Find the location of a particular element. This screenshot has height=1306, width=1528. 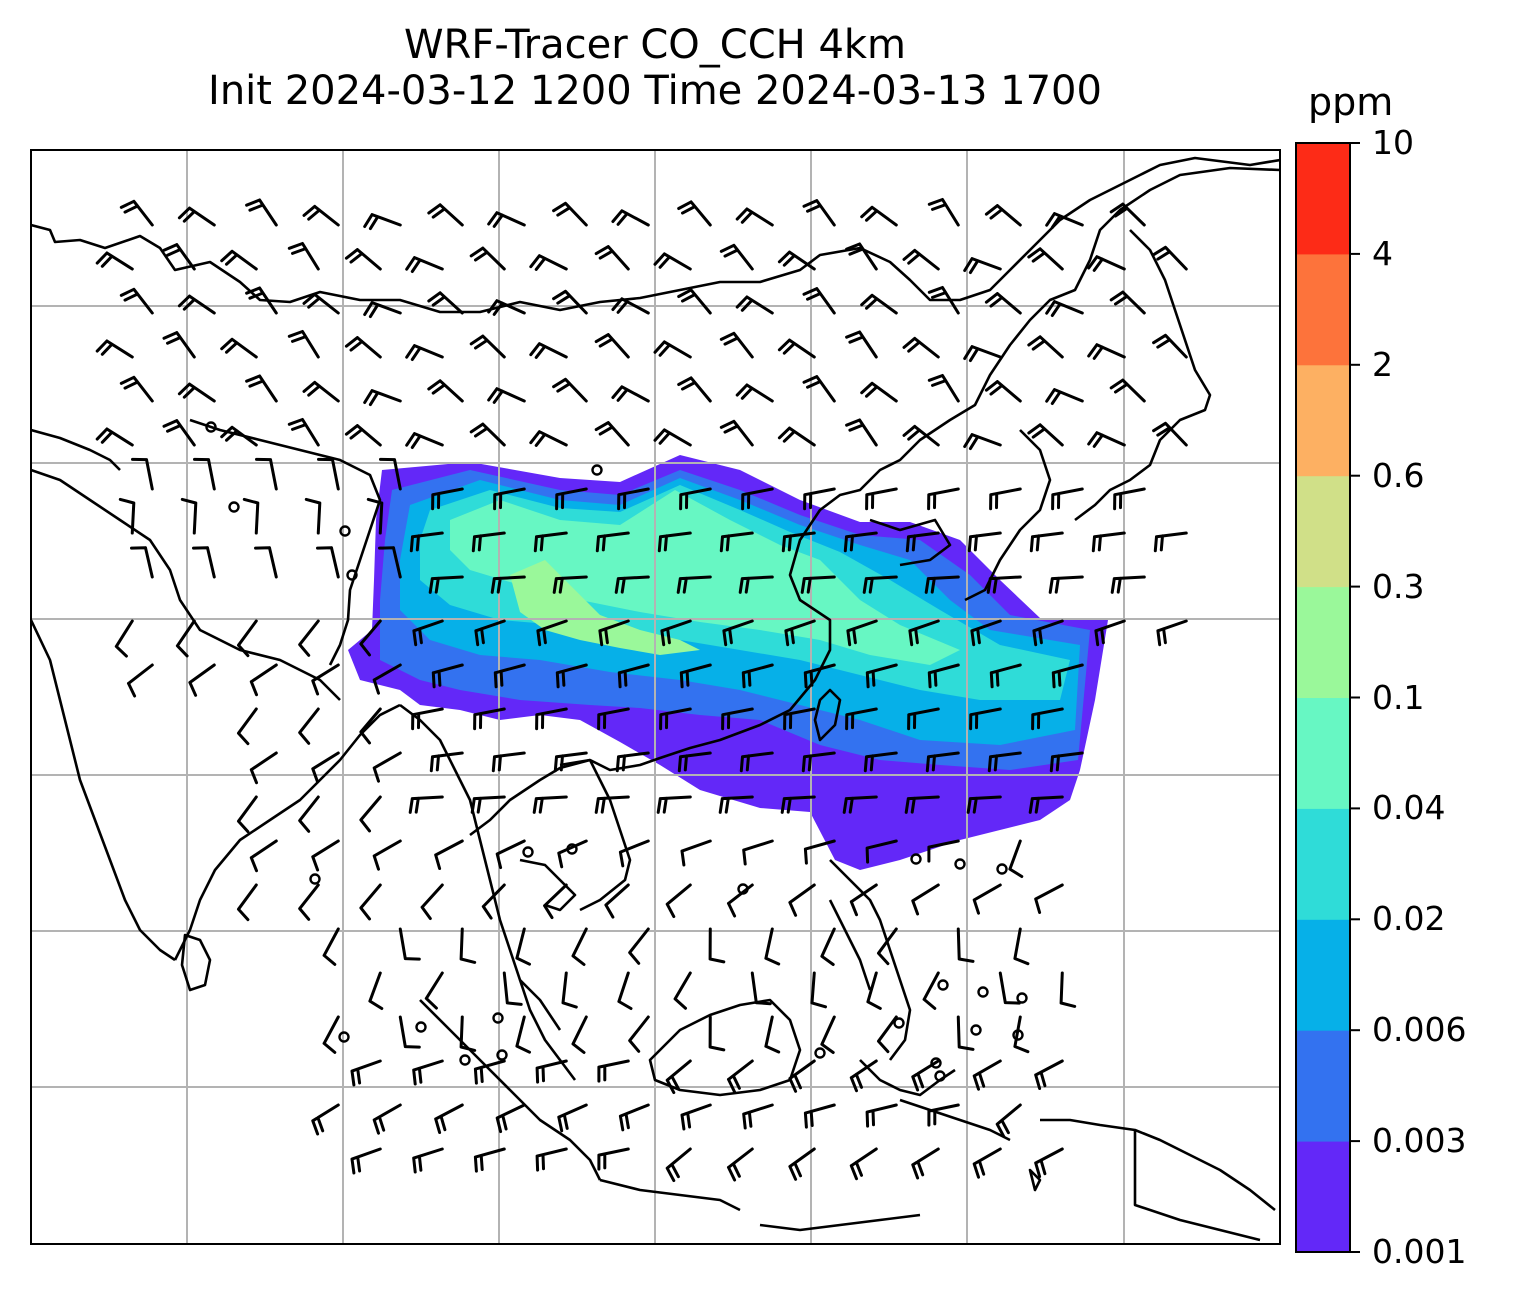

korea is located at coordinates (1008, 515).